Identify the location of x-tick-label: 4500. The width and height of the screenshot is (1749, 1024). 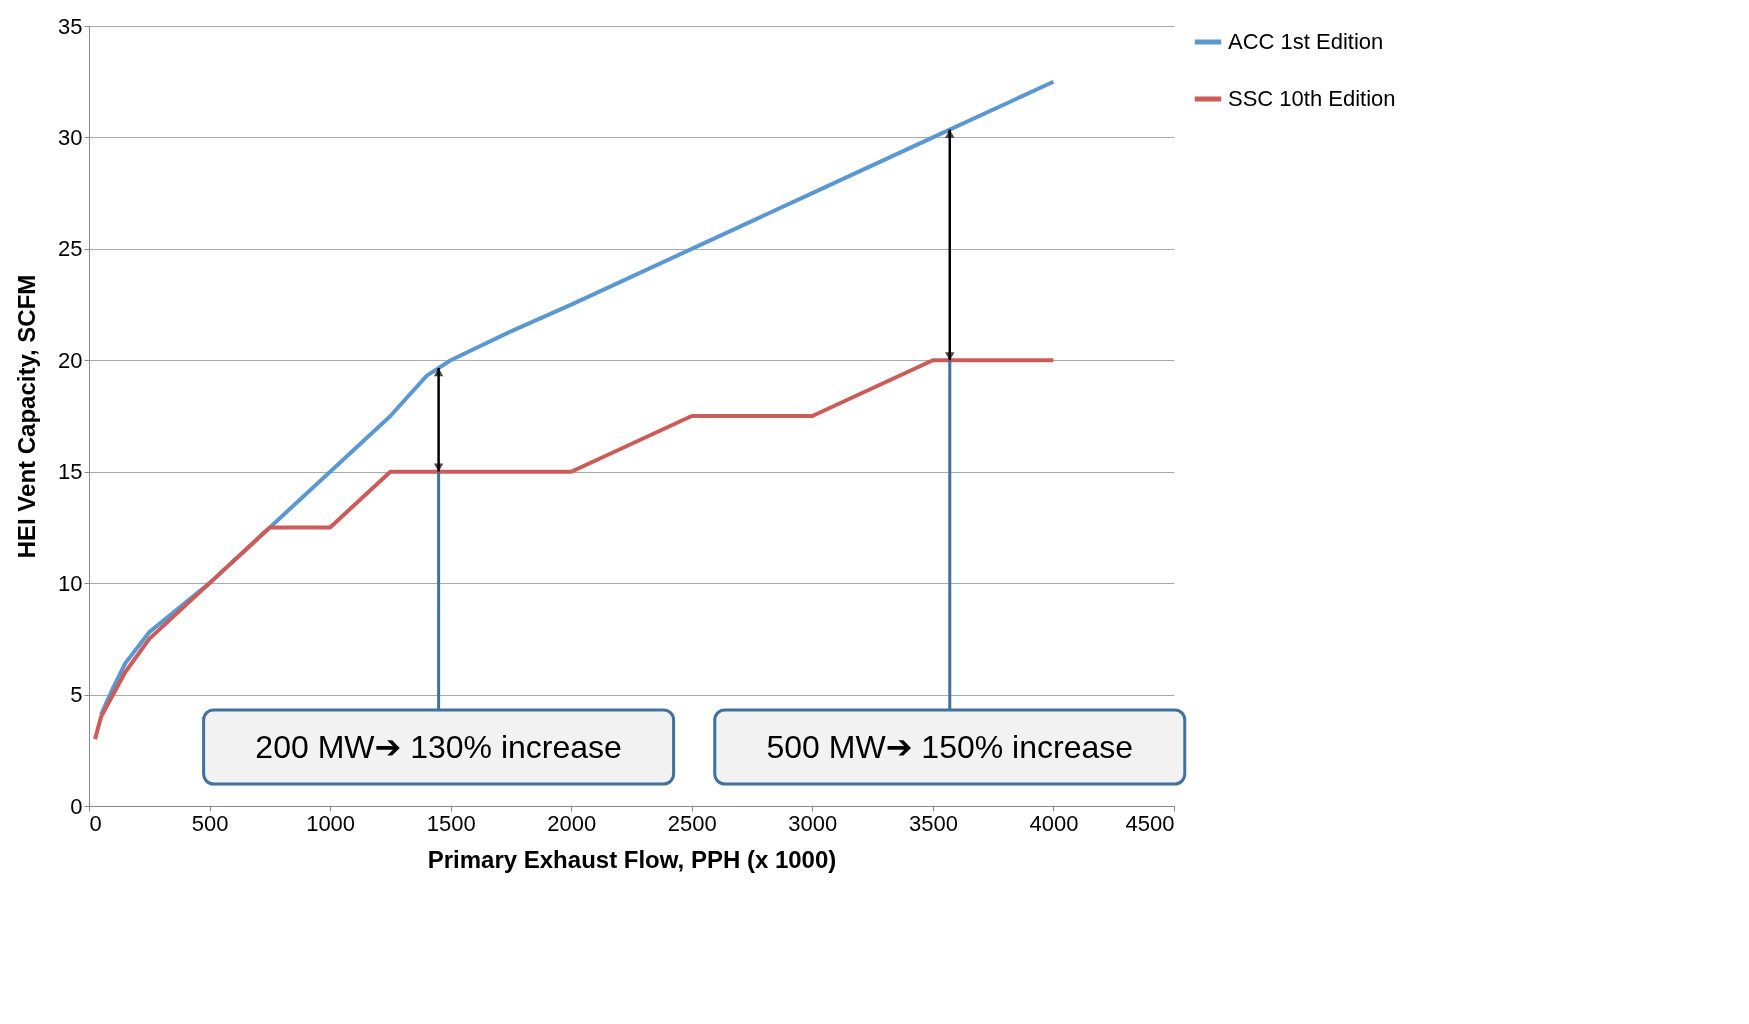
(1150, 823).